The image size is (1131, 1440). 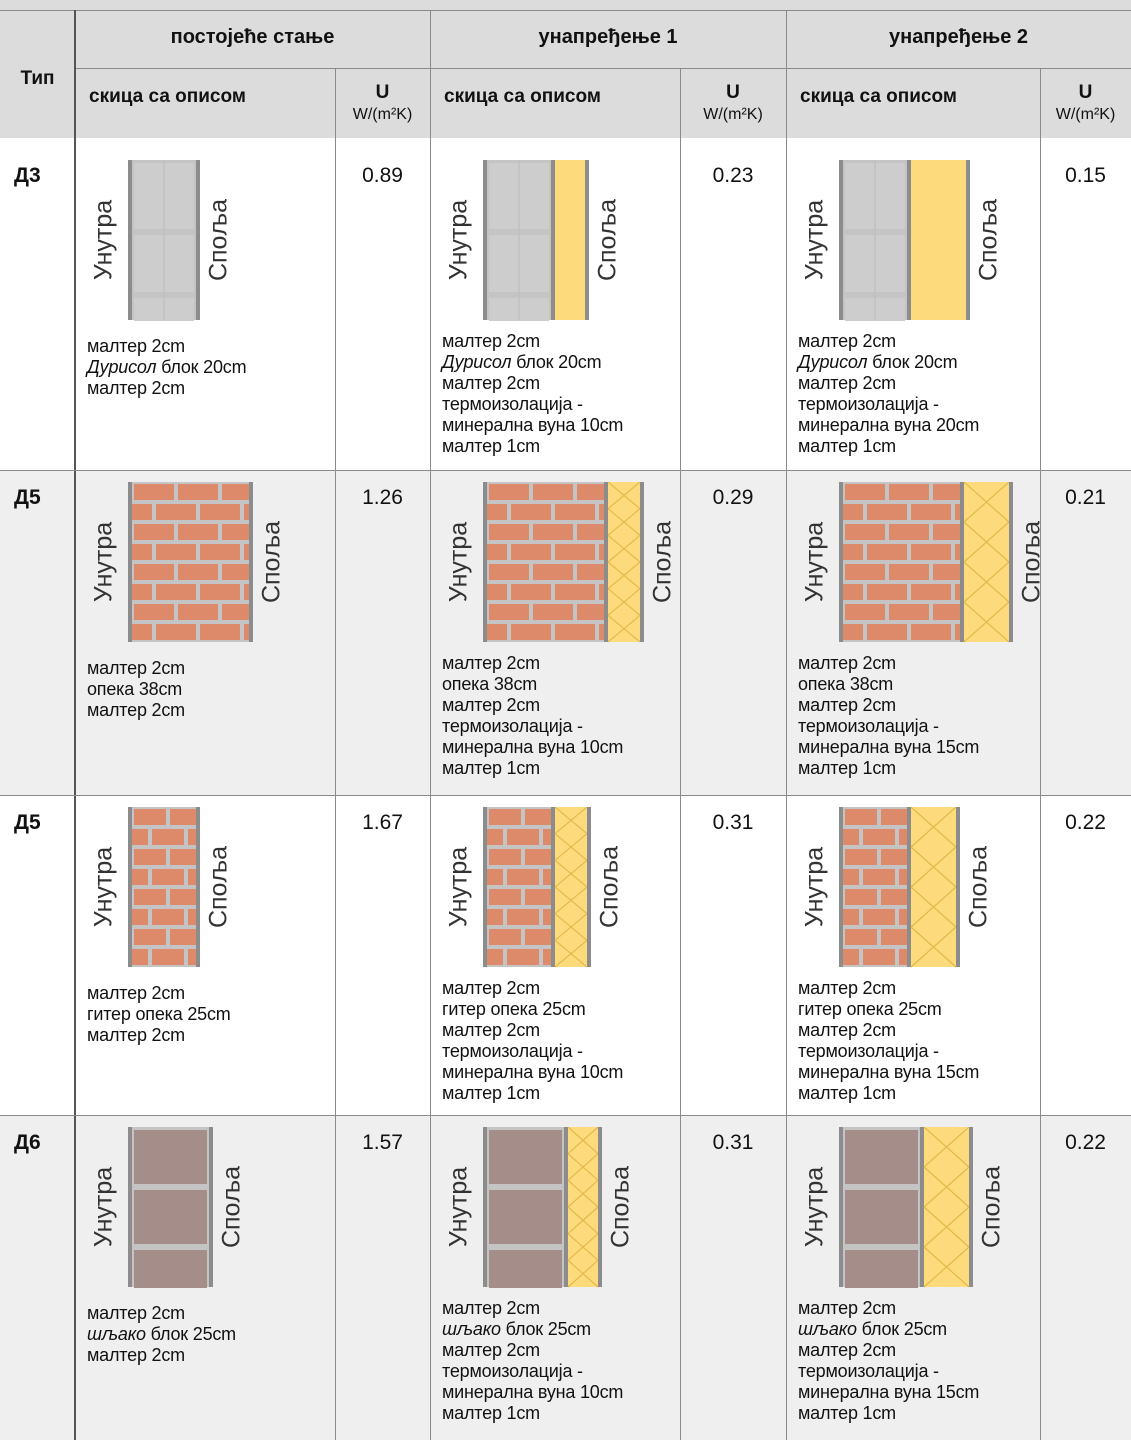 I want to click on description-line: гитер опека 25cm, so click(x=159, y=1014).